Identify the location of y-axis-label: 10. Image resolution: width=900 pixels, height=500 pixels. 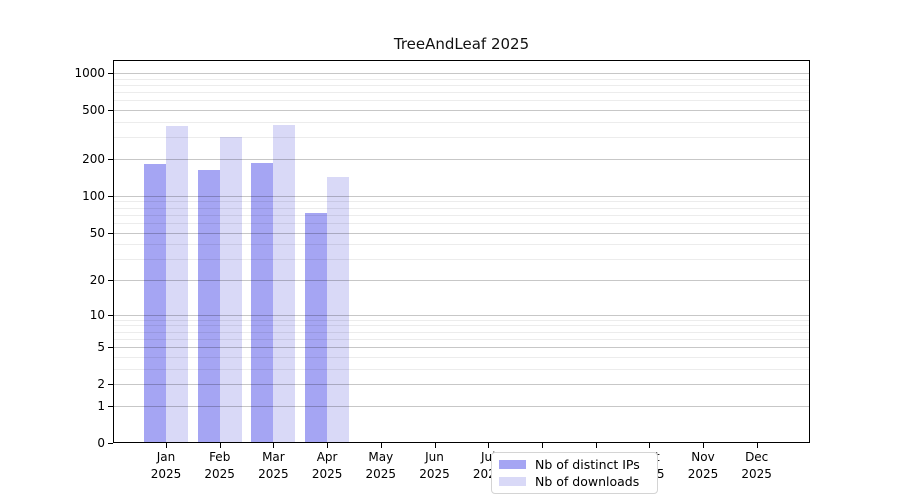
(97, 314).